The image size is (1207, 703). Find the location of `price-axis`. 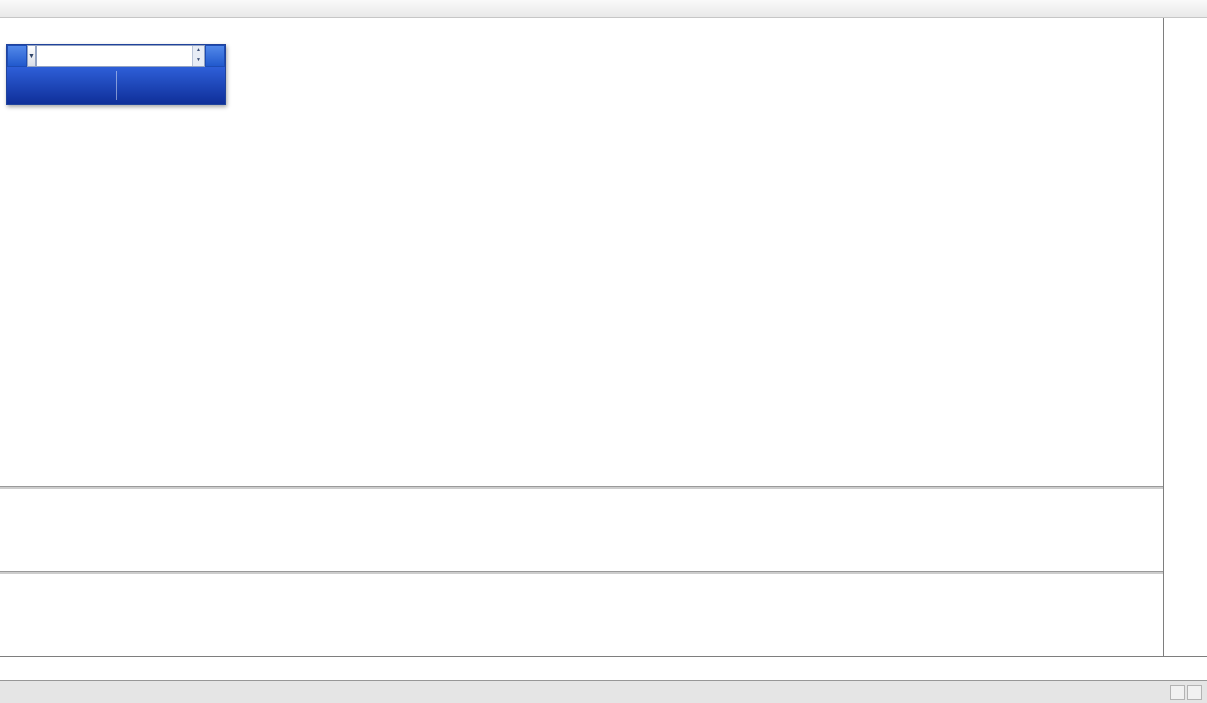

price-axis is located at coordinates (1185, 337).